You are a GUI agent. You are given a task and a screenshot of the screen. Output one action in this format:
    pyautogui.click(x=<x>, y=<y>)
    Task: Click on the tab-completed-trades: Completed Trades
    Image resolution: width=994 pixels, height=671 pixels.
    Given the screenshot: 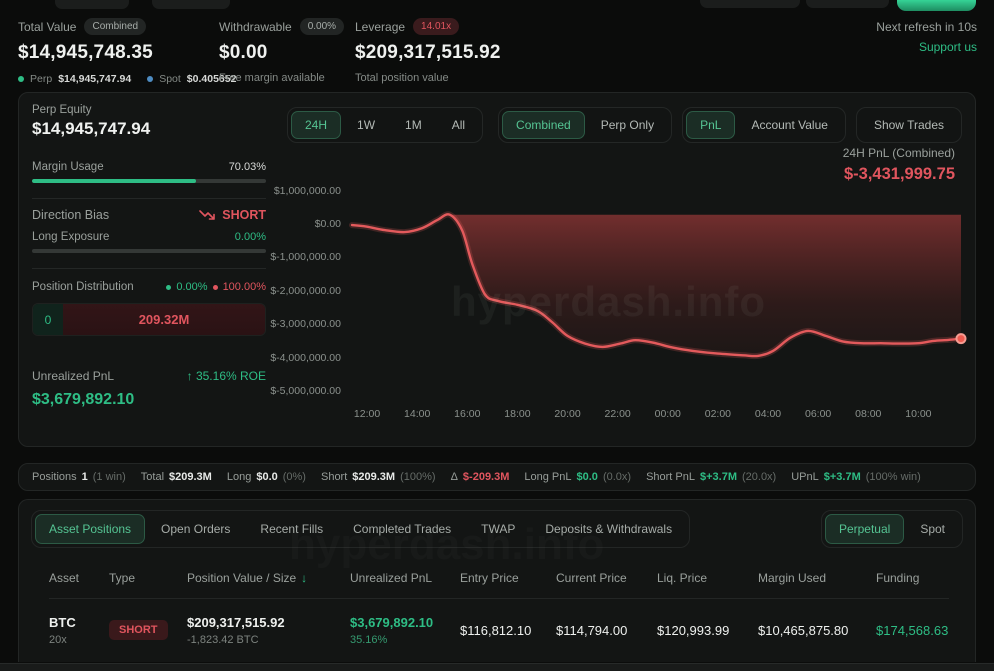 What is the action you would take?
    pyautogui.click(x=402, y=529)
    